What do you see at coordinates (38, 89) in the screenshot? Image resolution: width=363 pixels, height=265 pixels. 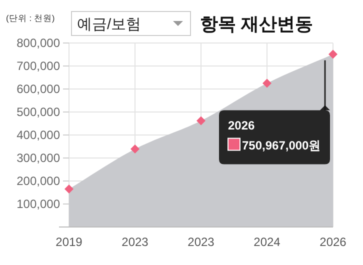 I see `y-tick-label: 600,000` at bounding box center [38, 89].